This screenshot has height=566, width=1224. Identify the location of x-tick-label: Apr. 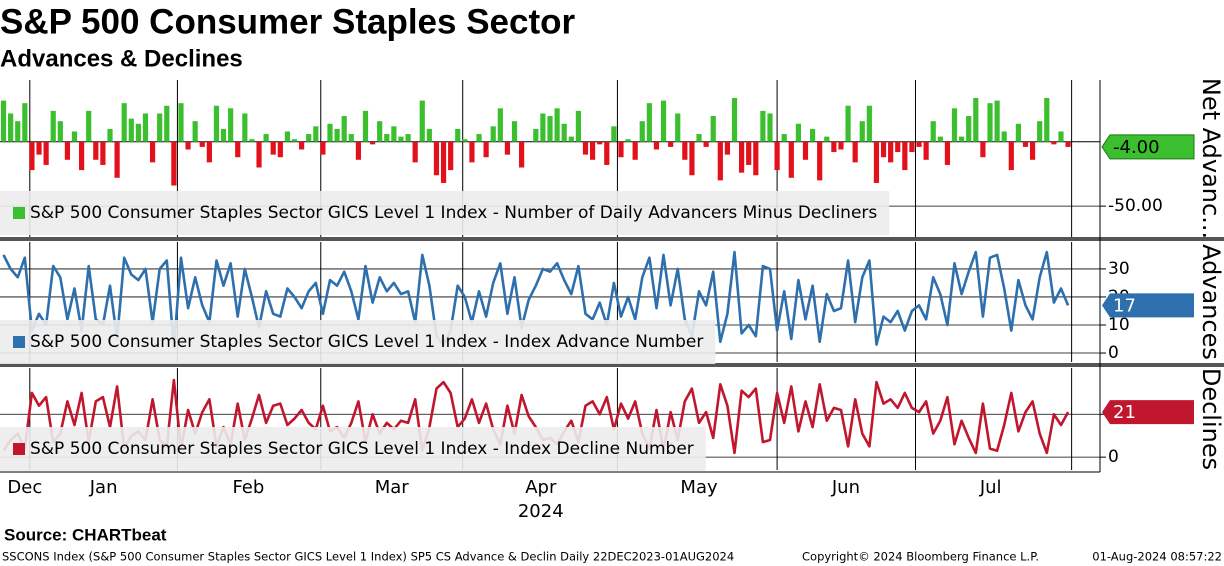
(541, 487).